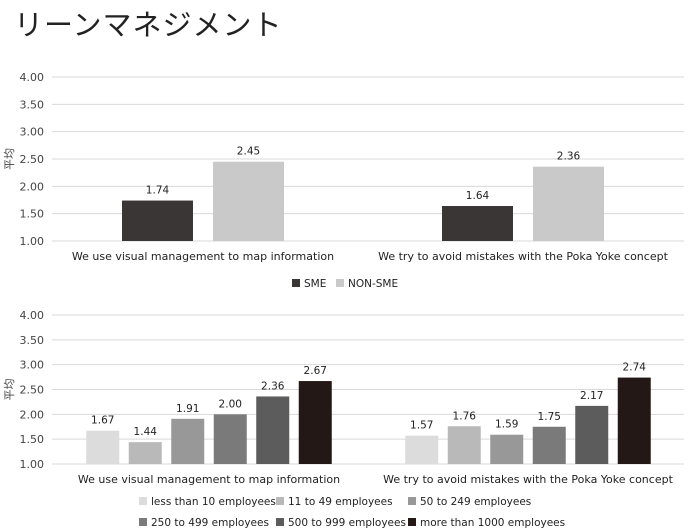 This screenshot has width=688, height=530. I want to click on data-label: 1.75, so click(549, 417).